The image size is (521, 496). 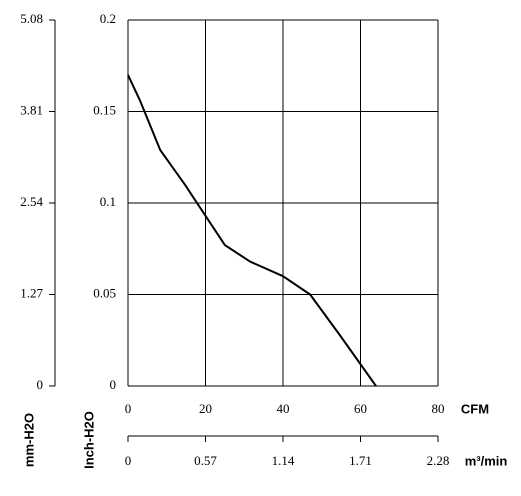 I want to click on x2-axis-label: m³/min, so click(x=486, y=460).